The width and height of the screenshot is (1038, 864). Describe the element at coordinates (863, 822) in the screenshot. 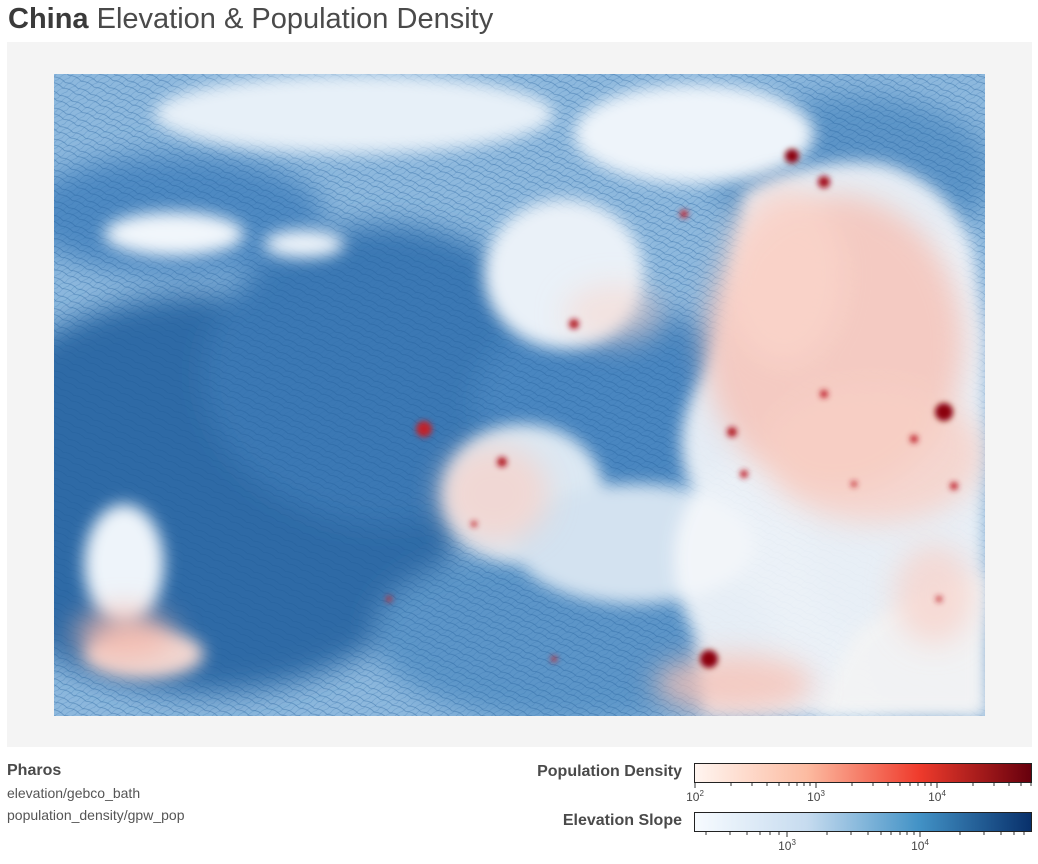

I see `elevation-colorbar` at that location.